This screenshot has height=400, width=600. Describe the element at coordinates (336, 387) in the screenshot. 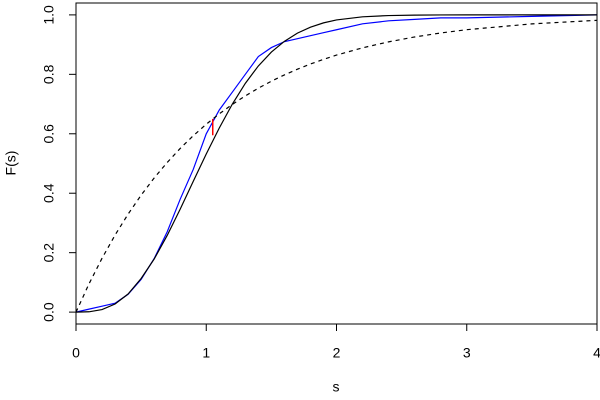

I see `x-axis-label: s` at that location.